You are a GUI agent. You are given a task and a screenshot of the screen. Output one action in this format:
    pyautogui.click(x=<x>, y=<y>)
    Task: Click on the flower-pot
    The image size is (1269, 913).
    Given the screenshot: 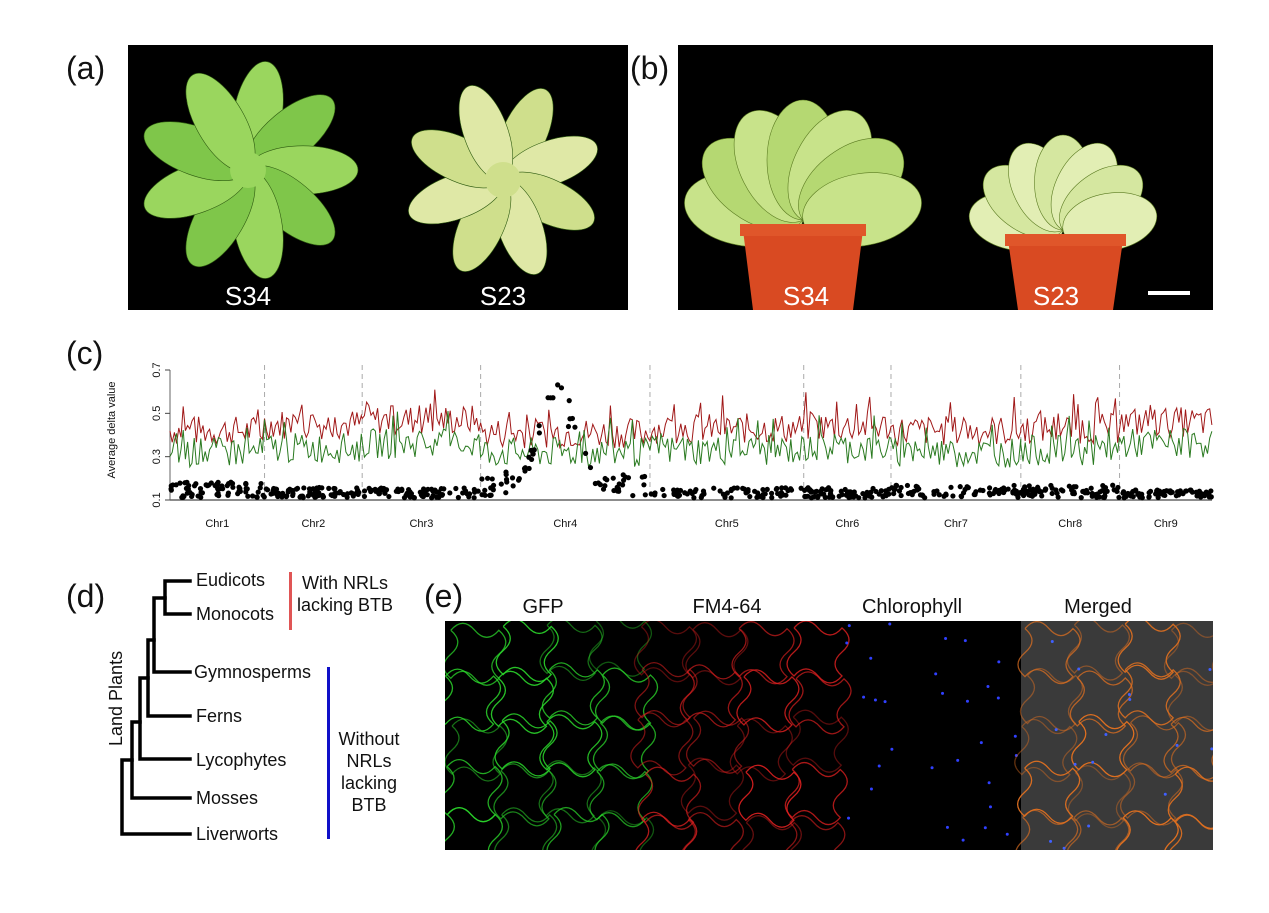 What is the action you would take?
    pyautogui.click(x=803, y=270)
    